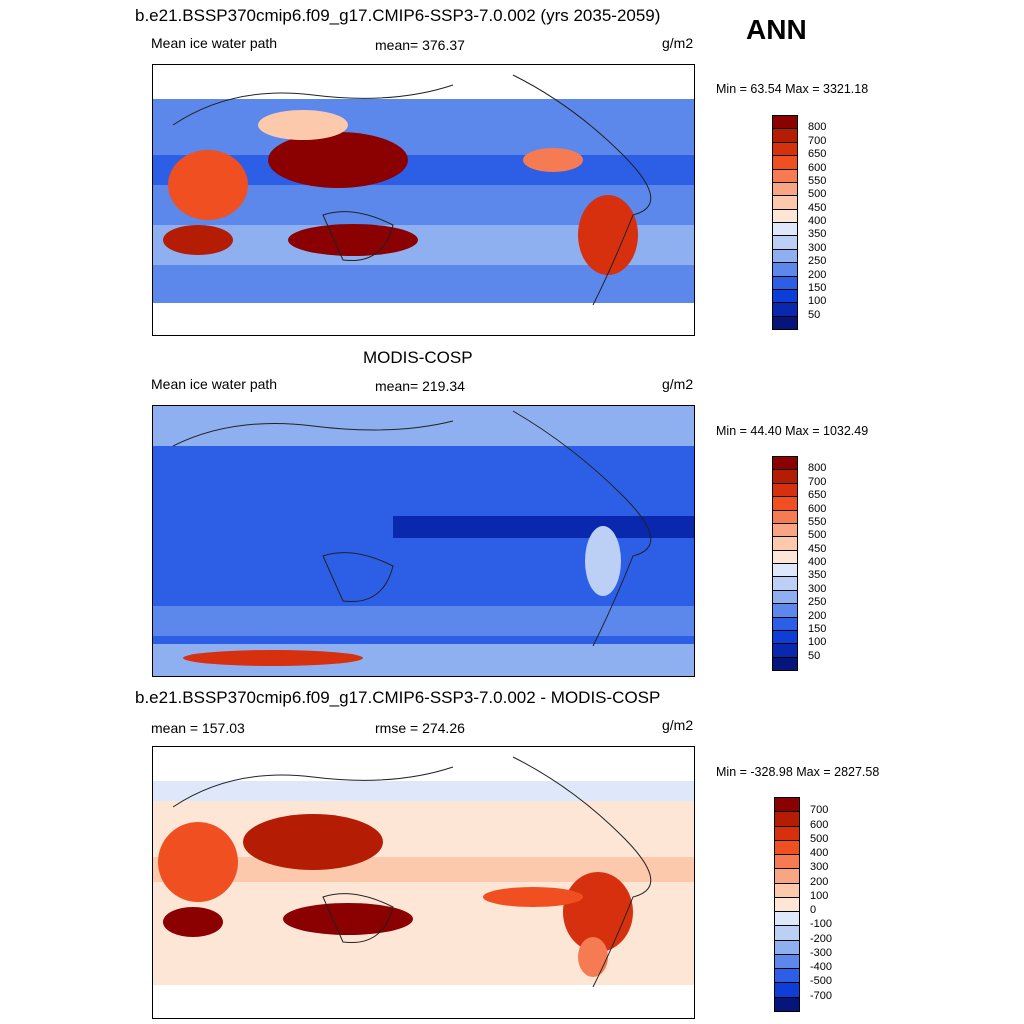 The height and width of the screenshot is (1024, 1024). Describe the element at coordinates (821, 981) in the screenshot. I see `colorbar-tick-label: -500` at that location.